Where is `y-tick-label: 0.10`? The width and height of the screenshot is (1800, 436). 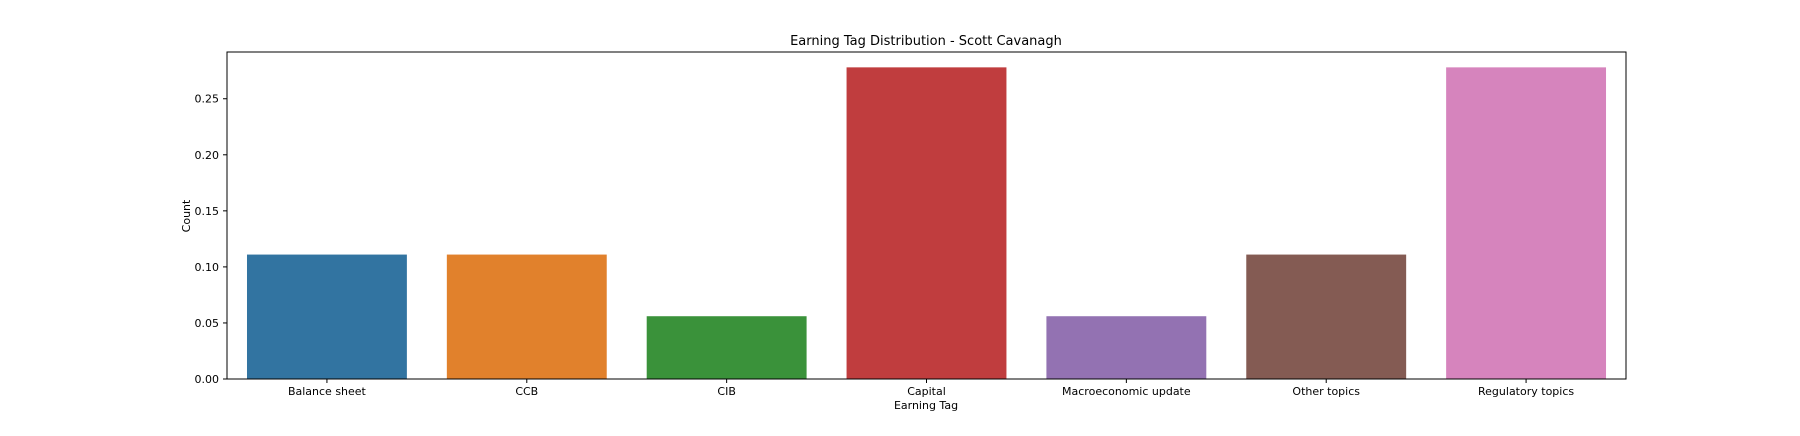 y-tick-label: 0.10 is located at coordinates (207, 267).